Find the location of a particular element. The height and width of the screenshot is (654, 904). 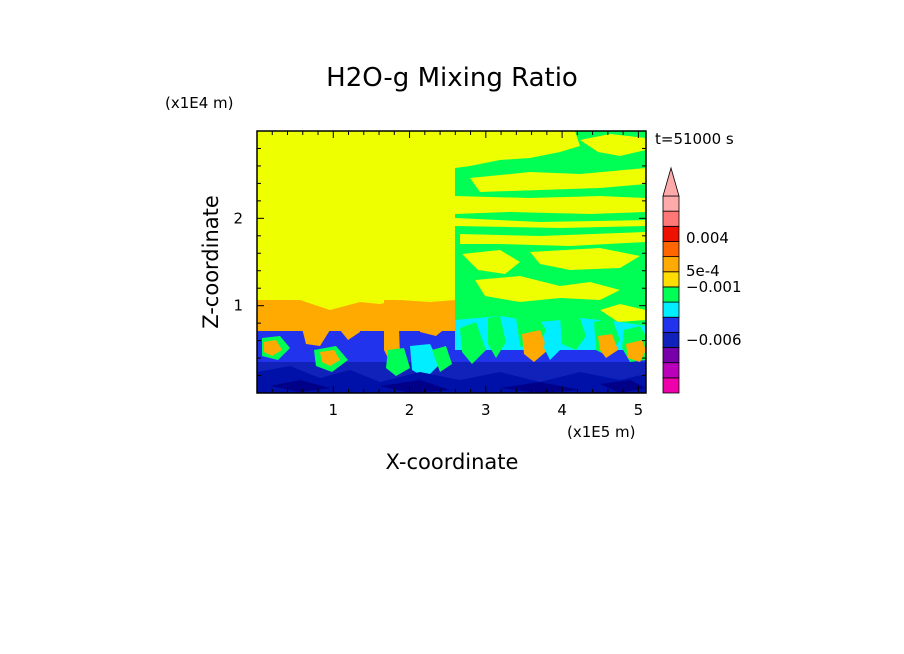

region-upper-left is located at coordinates (356, 231).